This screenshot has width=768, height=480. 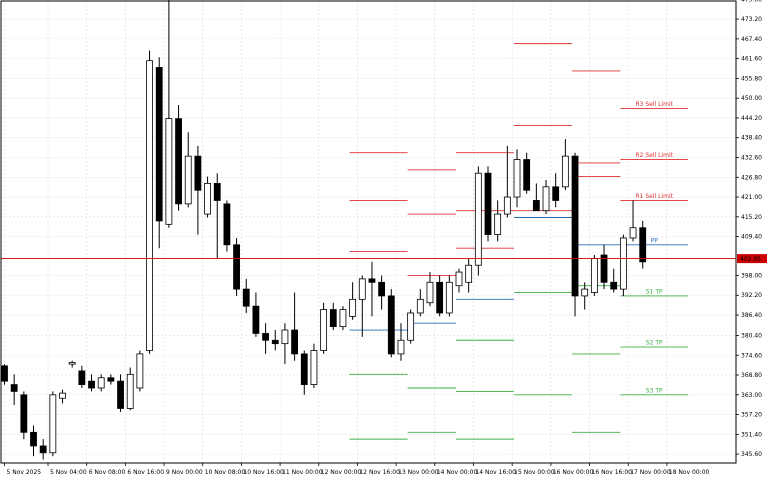 What do you see at coordinates (495, 472) in the screenshot?
I see `time-tick-label: 14 Nov 16:00` at bounding box center [495, 472].